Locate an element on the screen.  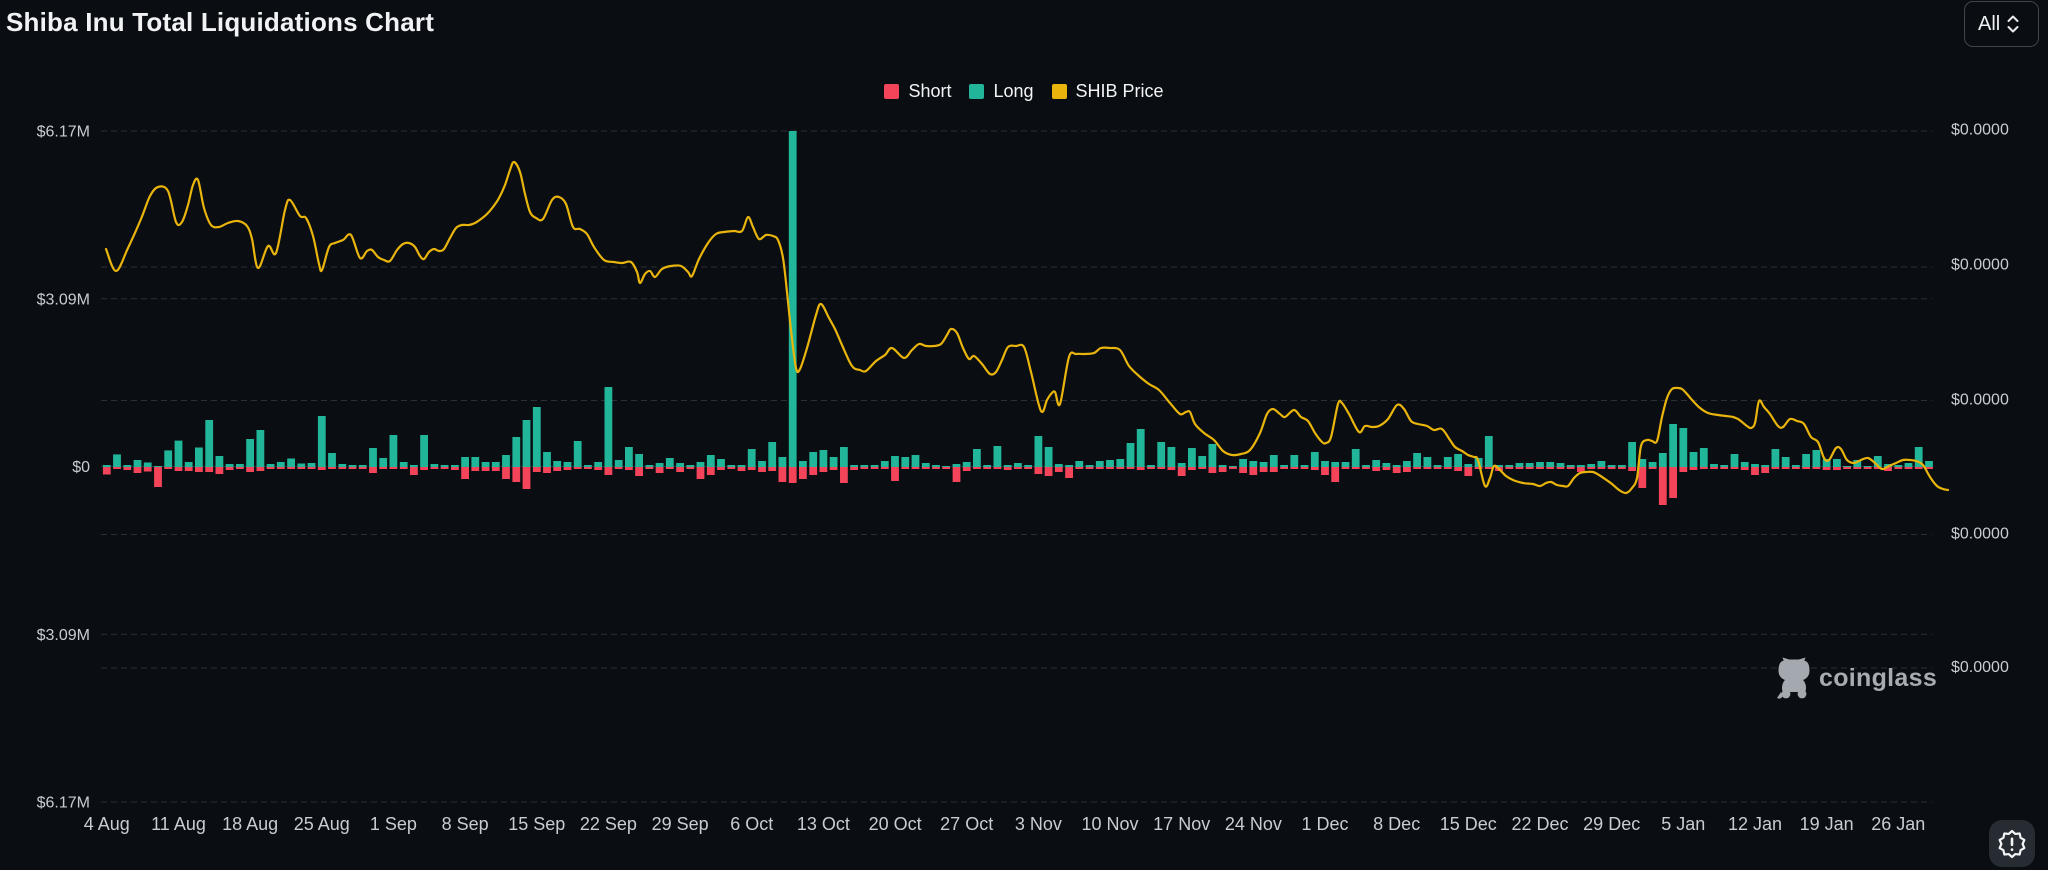
svg-text: 24 Nov is located at coordinates (1253, 824).